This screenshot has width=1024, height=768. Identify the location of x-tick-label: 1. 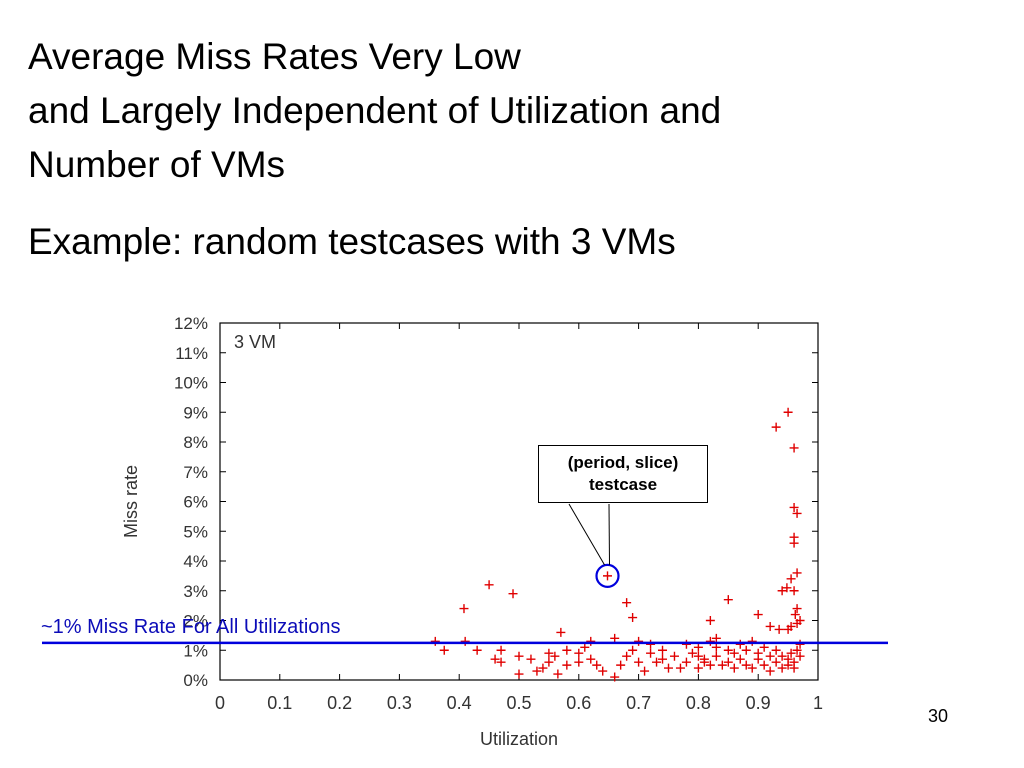
(818, 703).